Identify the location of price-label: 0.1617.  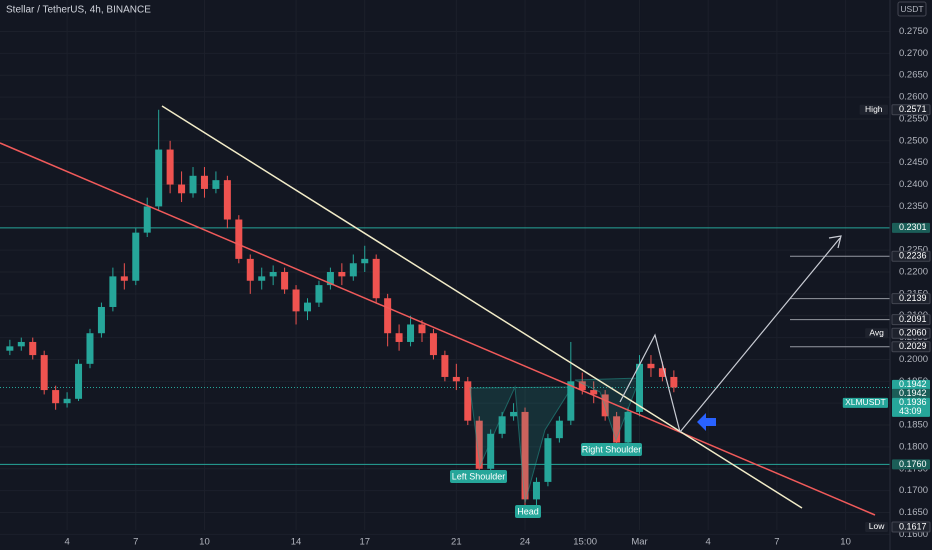
(913, 526).